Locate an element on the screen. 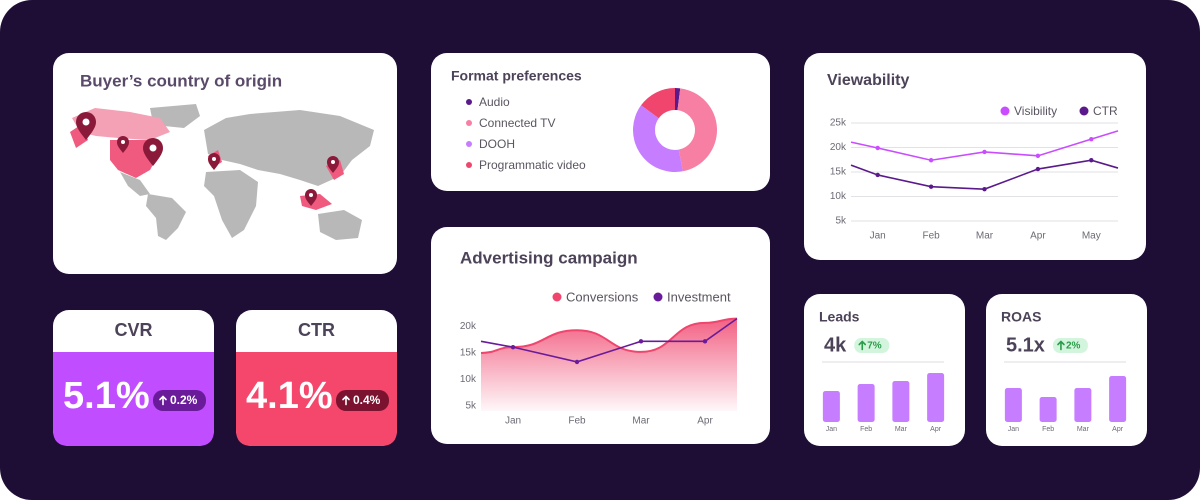 The width and height of the screenshot is (1200, 500). kpi-change: 0.2% is located at coordinates (184, 400).